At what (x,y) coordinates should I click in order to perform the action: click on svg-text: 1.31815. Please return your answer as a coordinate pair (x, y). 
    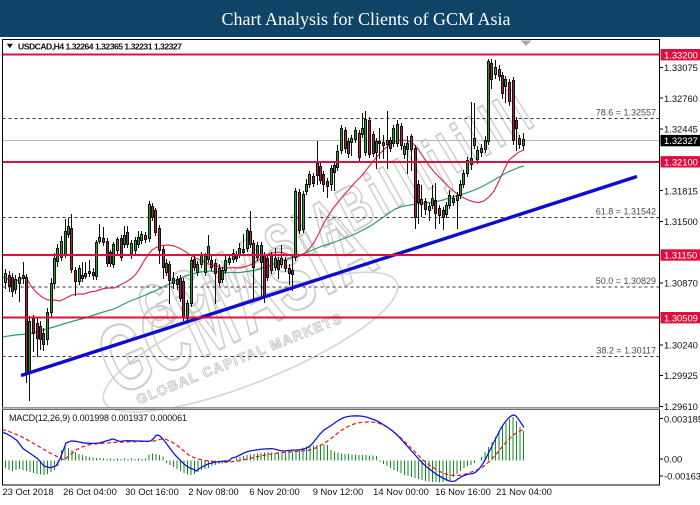
    Looking at the image, I should click on (681, 190).